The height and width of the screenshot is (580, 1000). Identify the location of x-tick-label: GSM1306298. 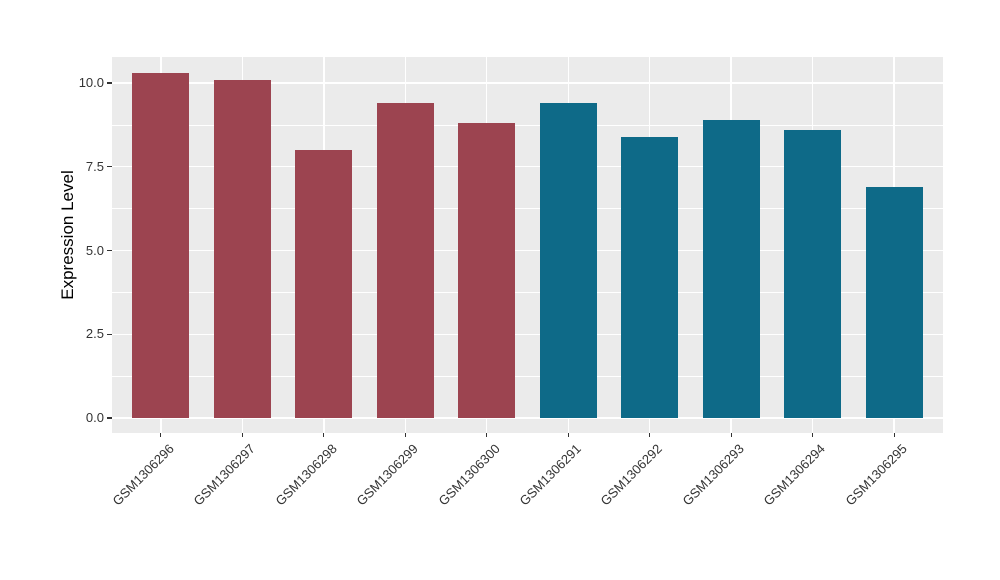
(306, 475).